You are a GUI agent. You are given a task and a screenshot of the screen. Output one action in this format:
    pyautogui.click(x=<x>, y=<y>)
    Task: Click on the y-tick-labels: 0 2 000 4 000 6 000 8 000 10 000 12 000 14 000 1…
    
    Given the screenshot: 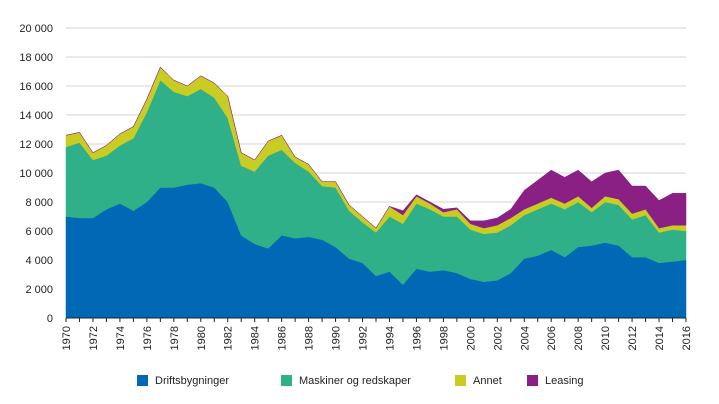 What is the action you would take?
    pyautogui.click(x=36, y=174)
    